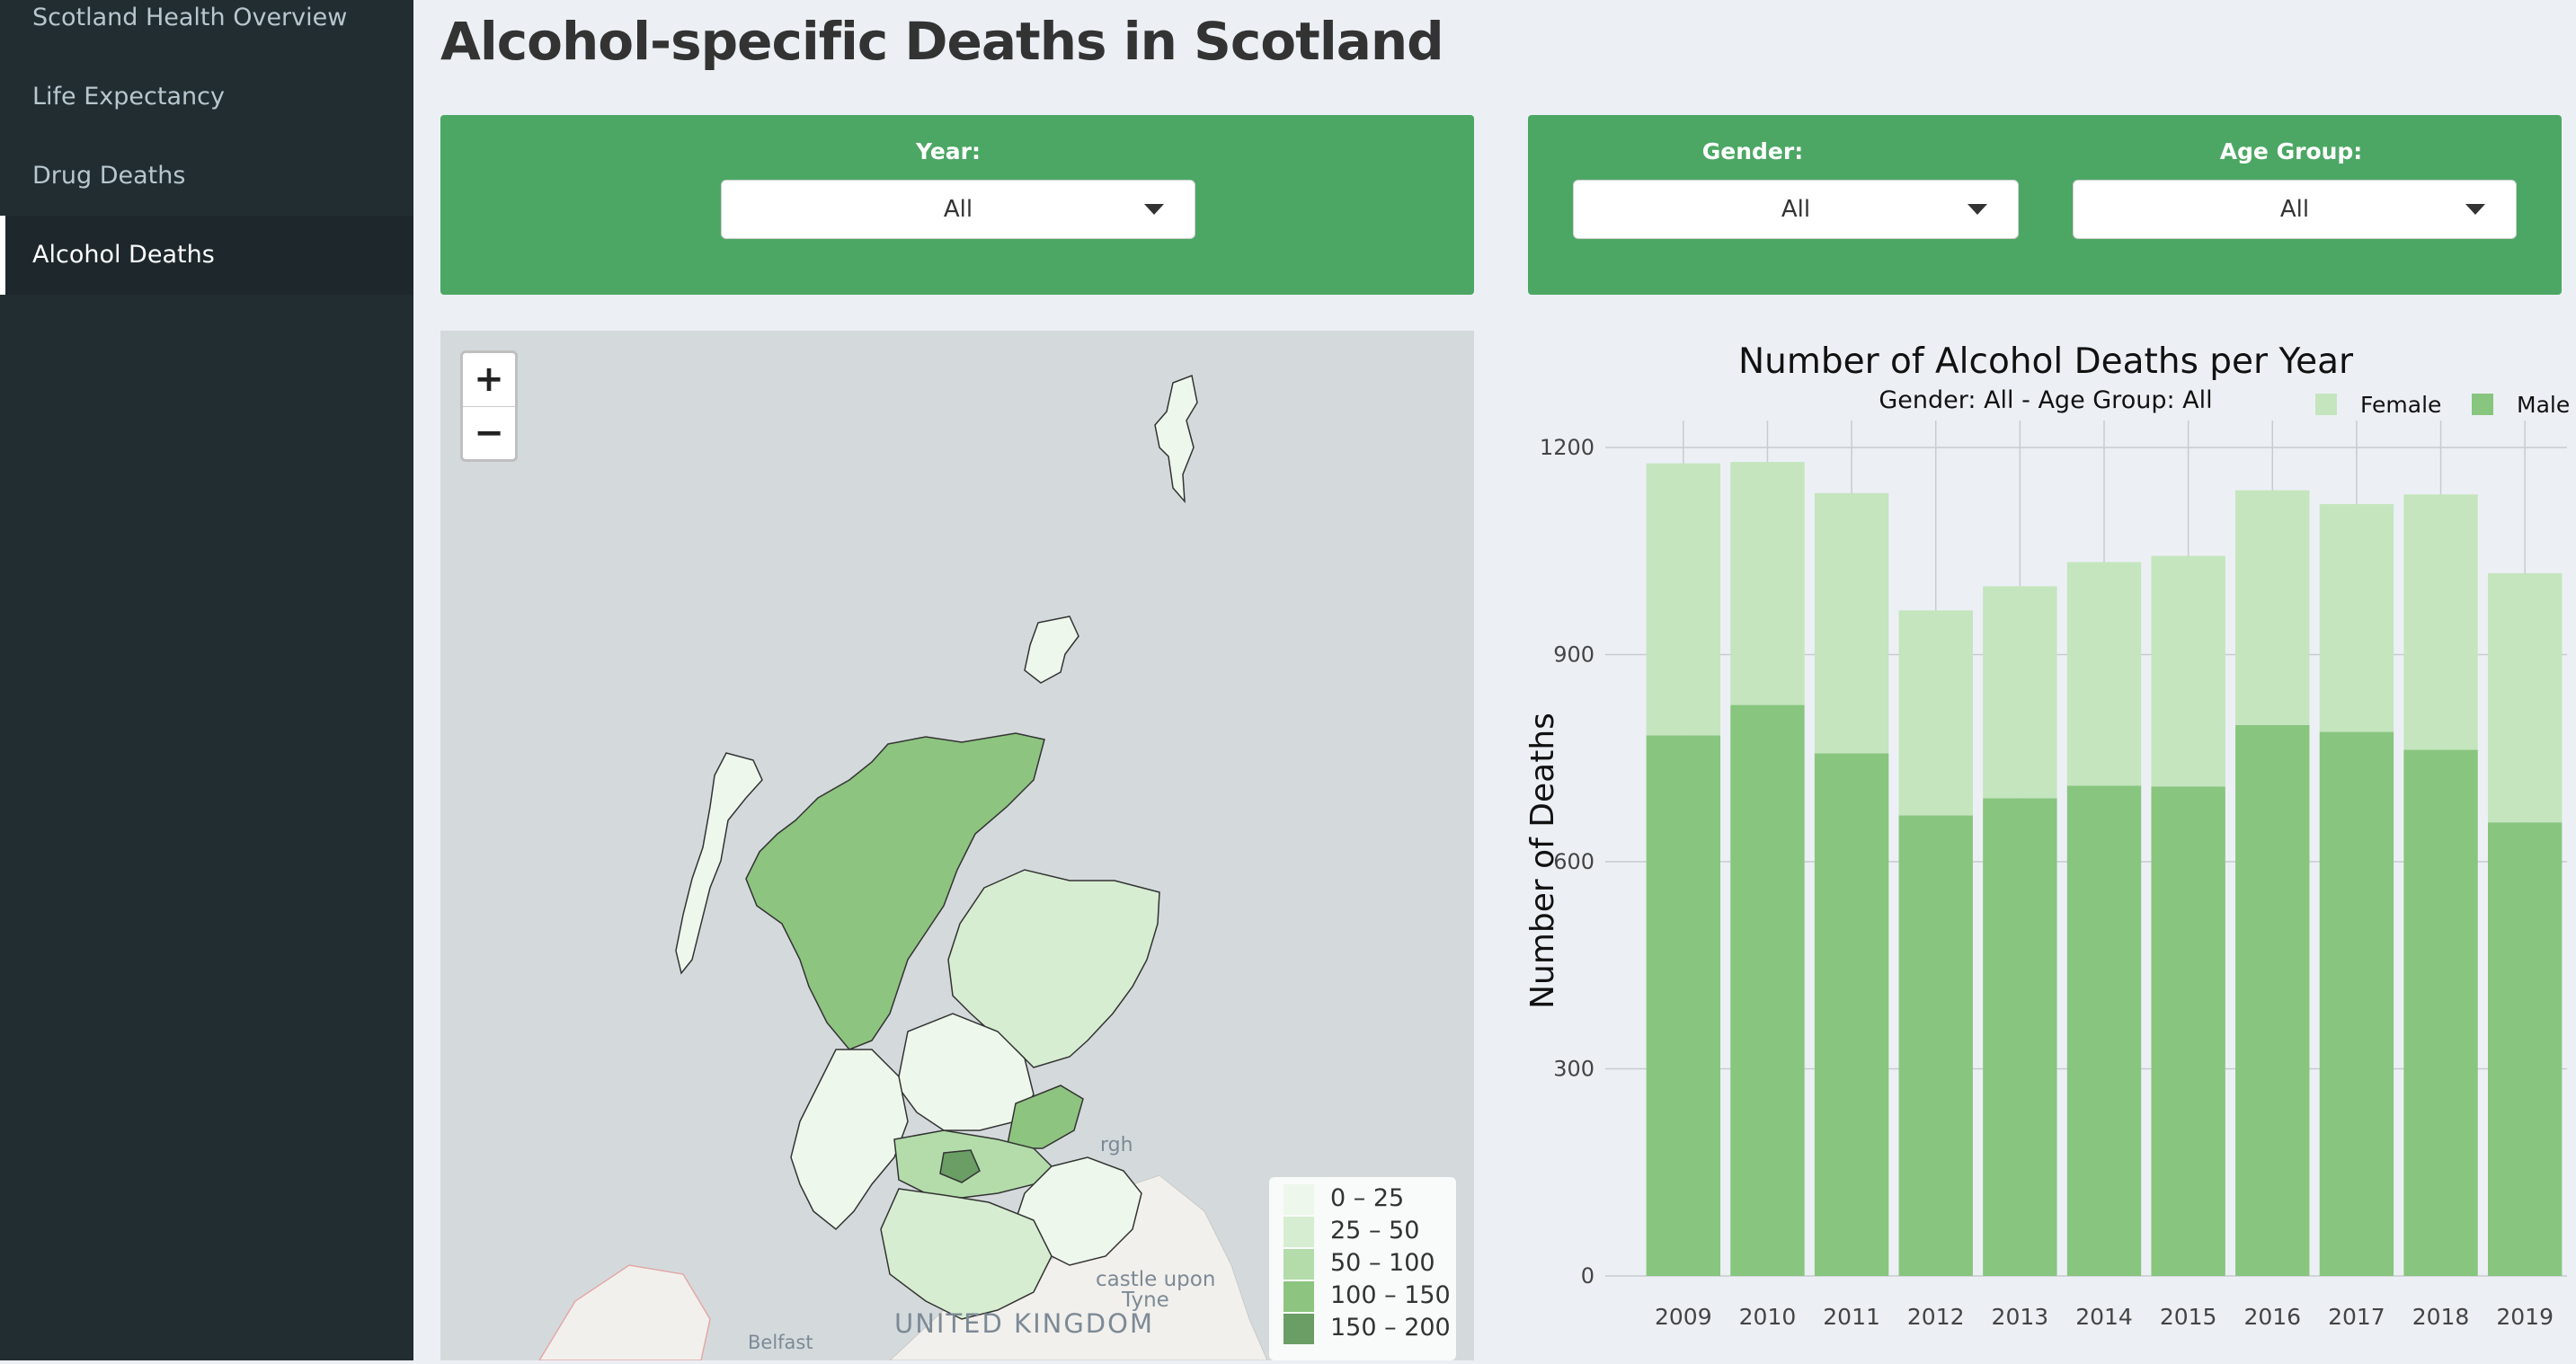  I want to click on gender-select-value: All, so click(1796, 209).